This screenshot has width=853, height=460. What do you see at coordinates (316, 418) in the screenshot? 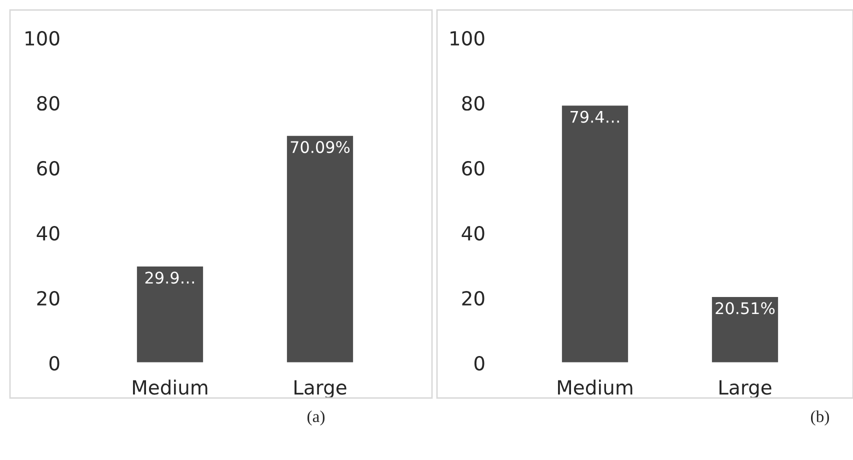
I see `text: (a)` at bounding box center [316, 418].